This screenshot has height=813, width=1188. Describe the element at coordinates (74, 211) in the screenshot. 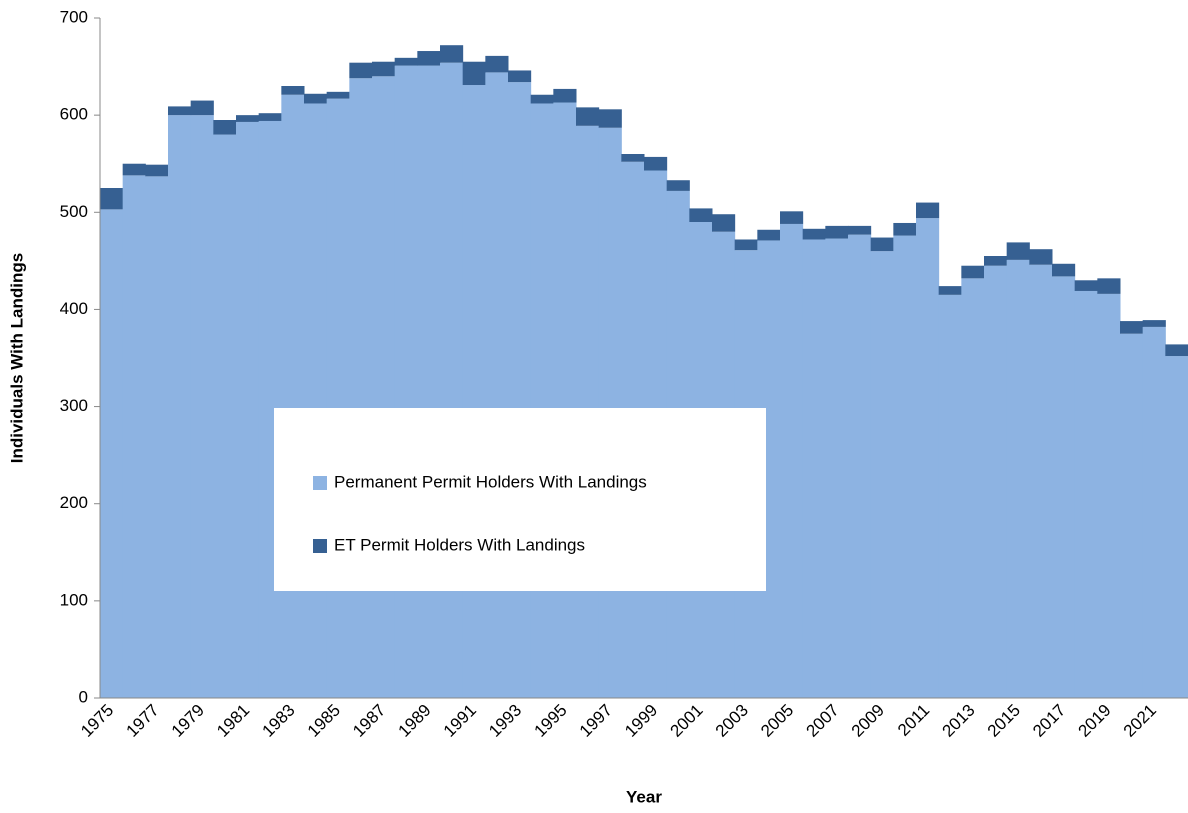

I see `y-tick-label: 500` at that location.